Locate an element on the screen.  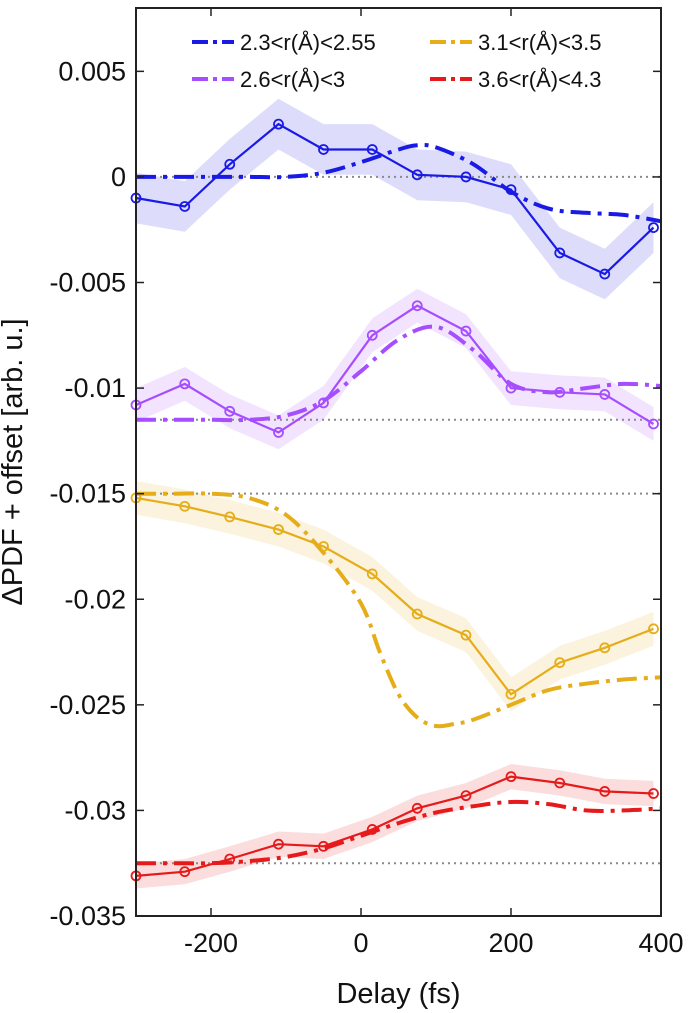
y-tick-label: -0.02 is located at coordinates (95, 599).